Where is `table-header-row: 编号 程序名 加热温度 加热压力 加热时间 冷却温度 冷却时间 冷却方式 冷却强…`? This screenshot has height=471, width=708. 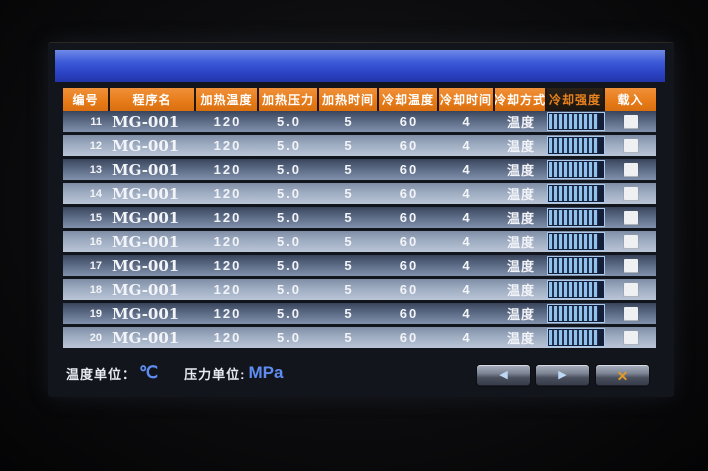 table-header-row: 编号 程序名 加热温度 加热压力 加热时间 冷却温度 冷却时间 冷却方式 冷却强… is located at coordinates (359, 99).